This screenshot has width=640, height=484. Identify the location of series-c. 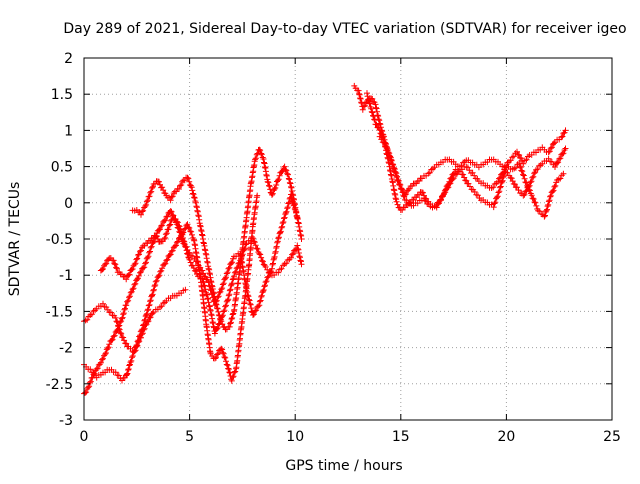
(135, 320).